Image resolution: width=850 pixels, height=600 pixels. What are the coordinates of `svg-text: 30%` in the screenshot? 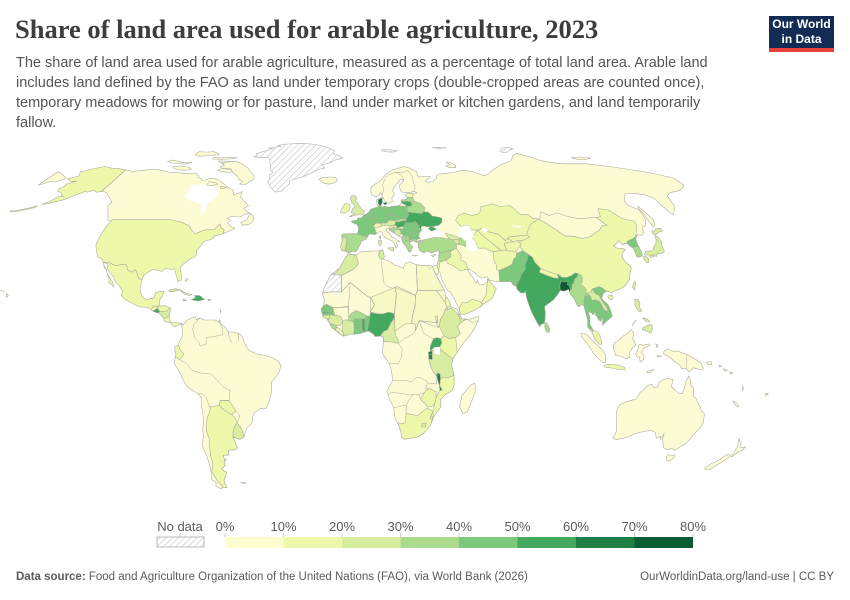 It's located at (400, 526).